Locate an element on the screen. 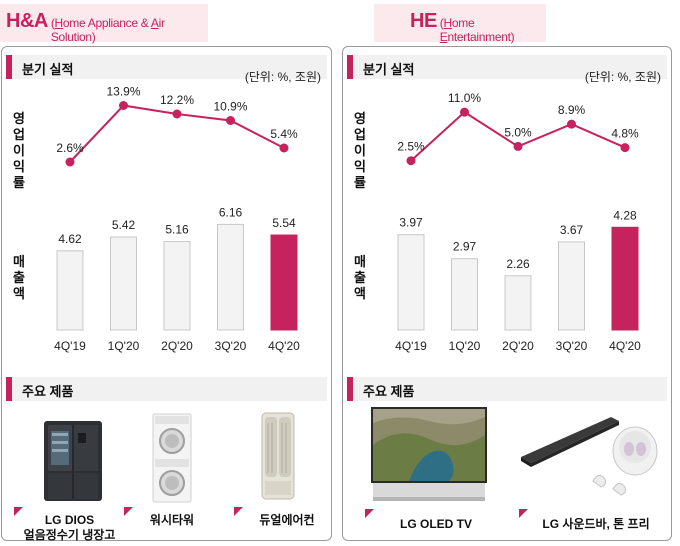 This screenshot has height=546, width=680. he-segment-full-name: (Home Entertainment) is located at coordinates (477, 30).